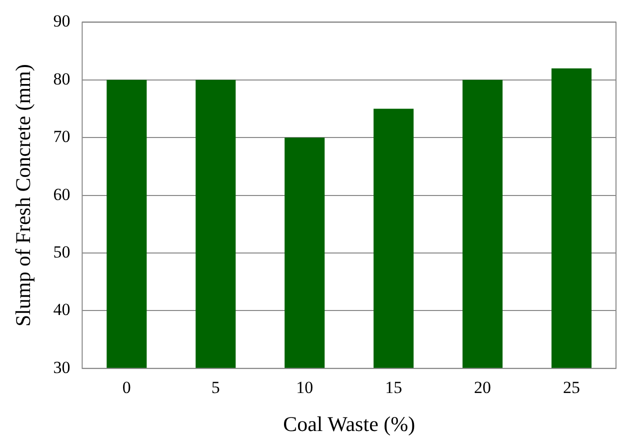  Describe the element at coordinates (61, 136) in the screenshot. I see `y-tick-label: 70` at that location.